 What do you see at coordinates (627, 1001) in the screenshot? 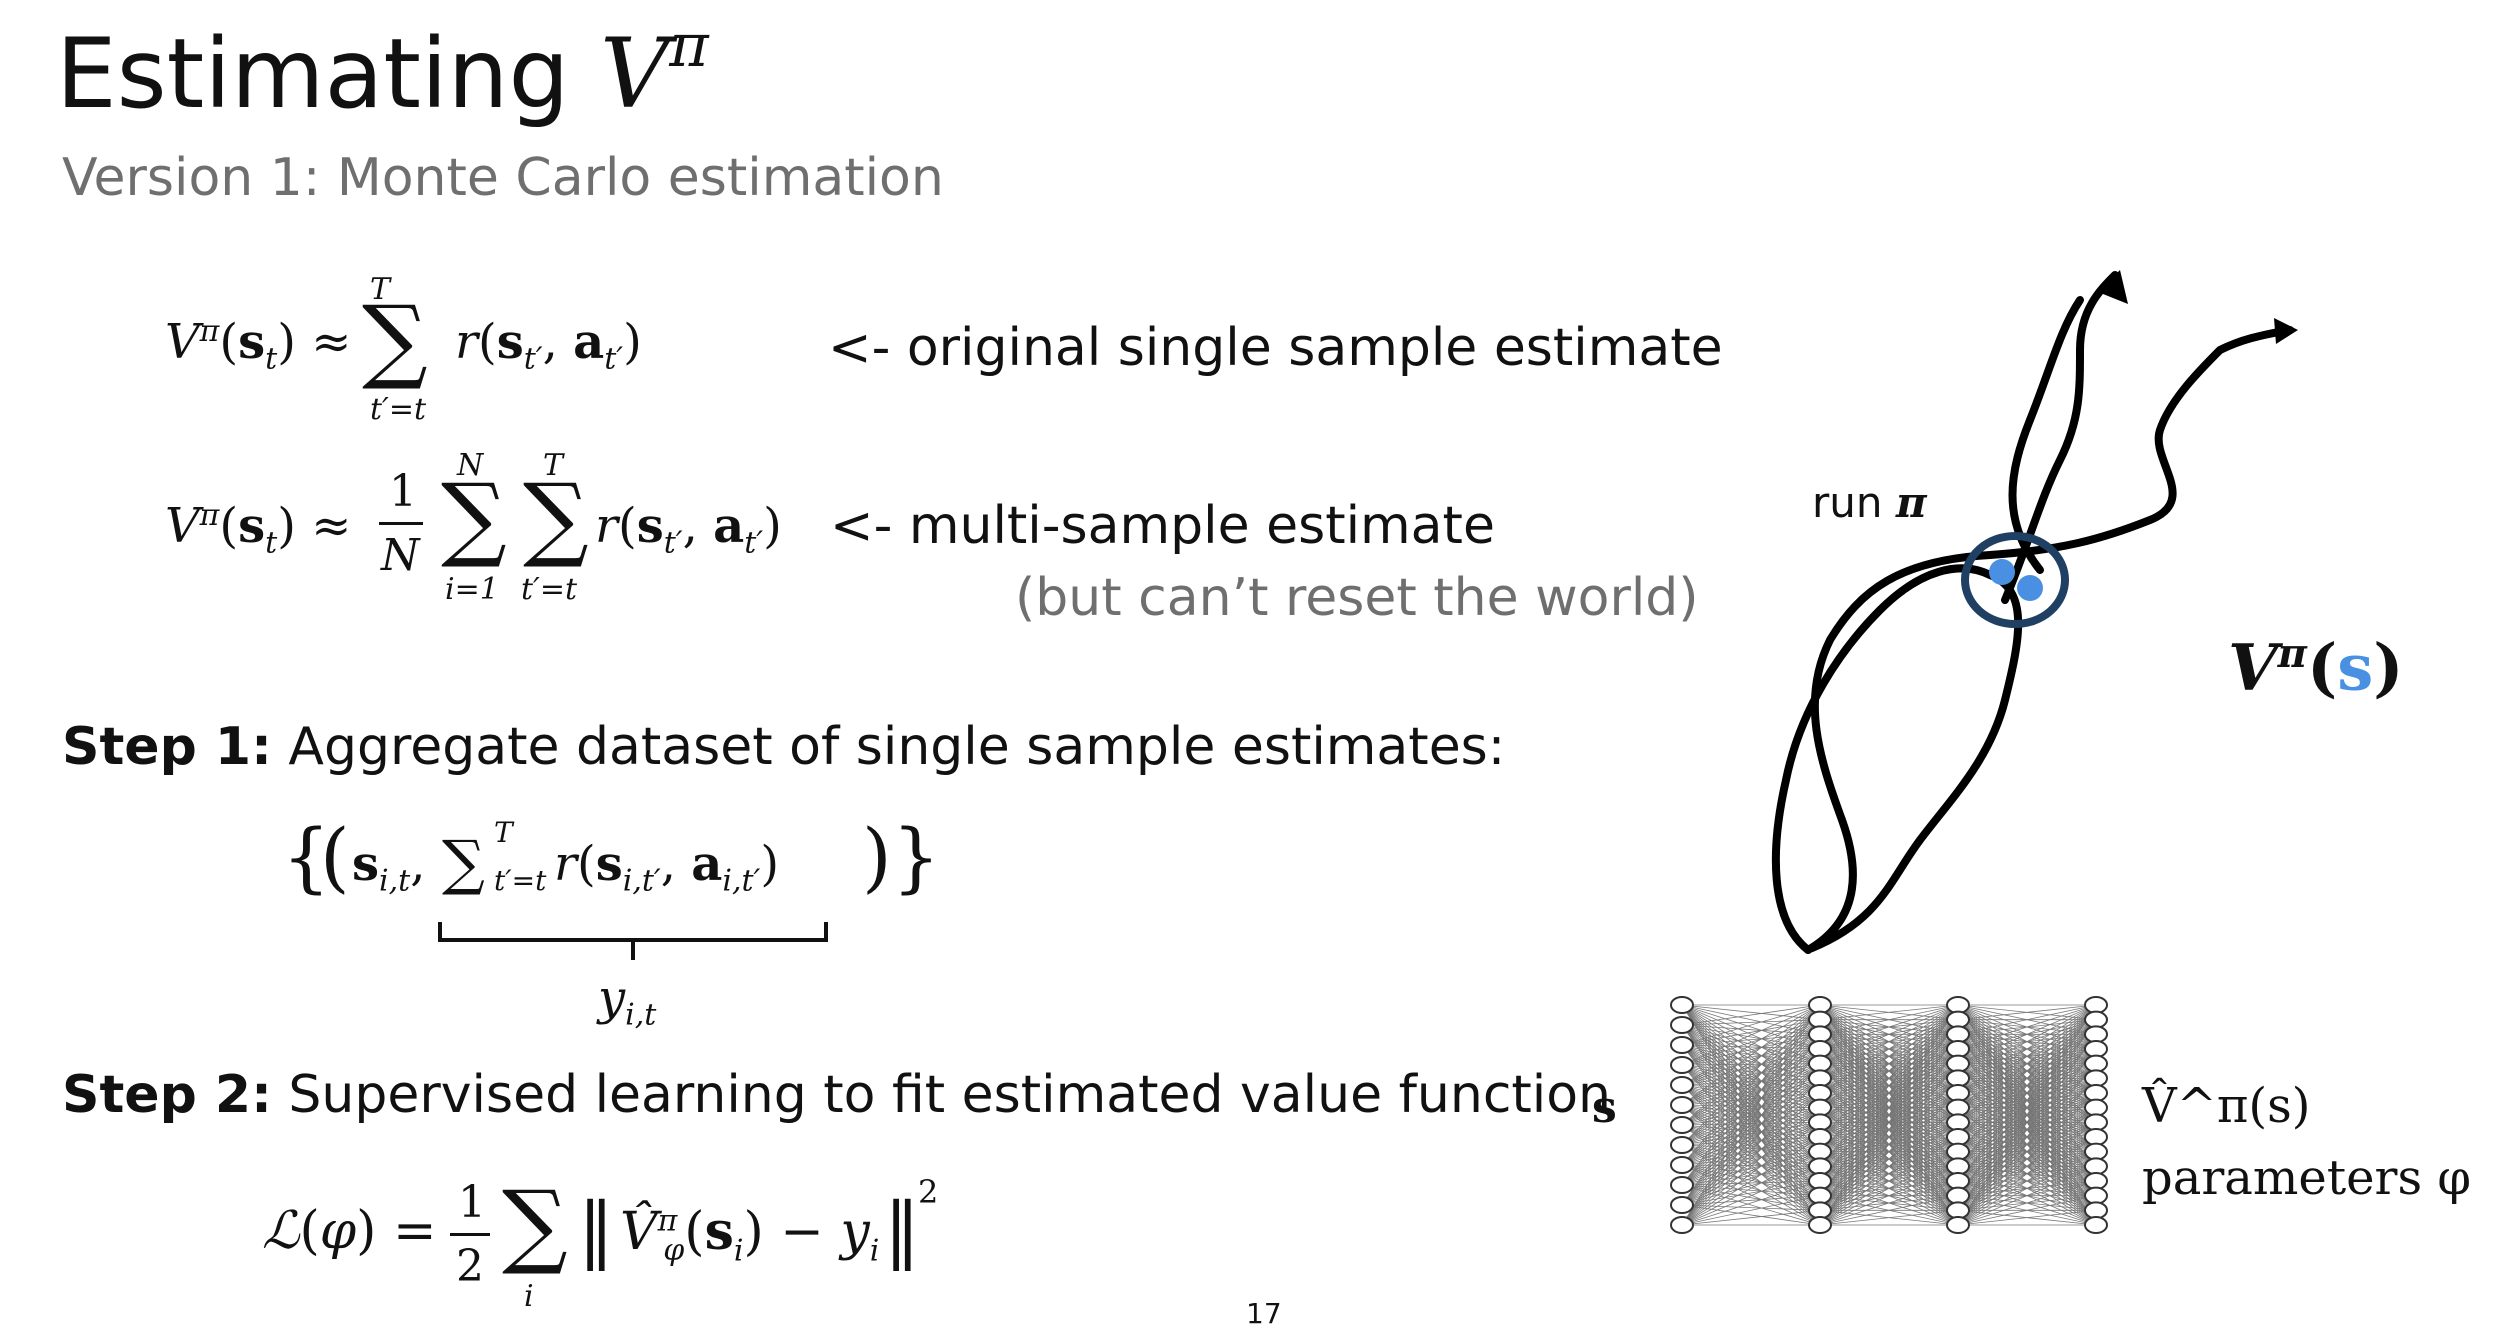
I see `dataset-label-y: yi,t` at bounding box center [627, 1001].